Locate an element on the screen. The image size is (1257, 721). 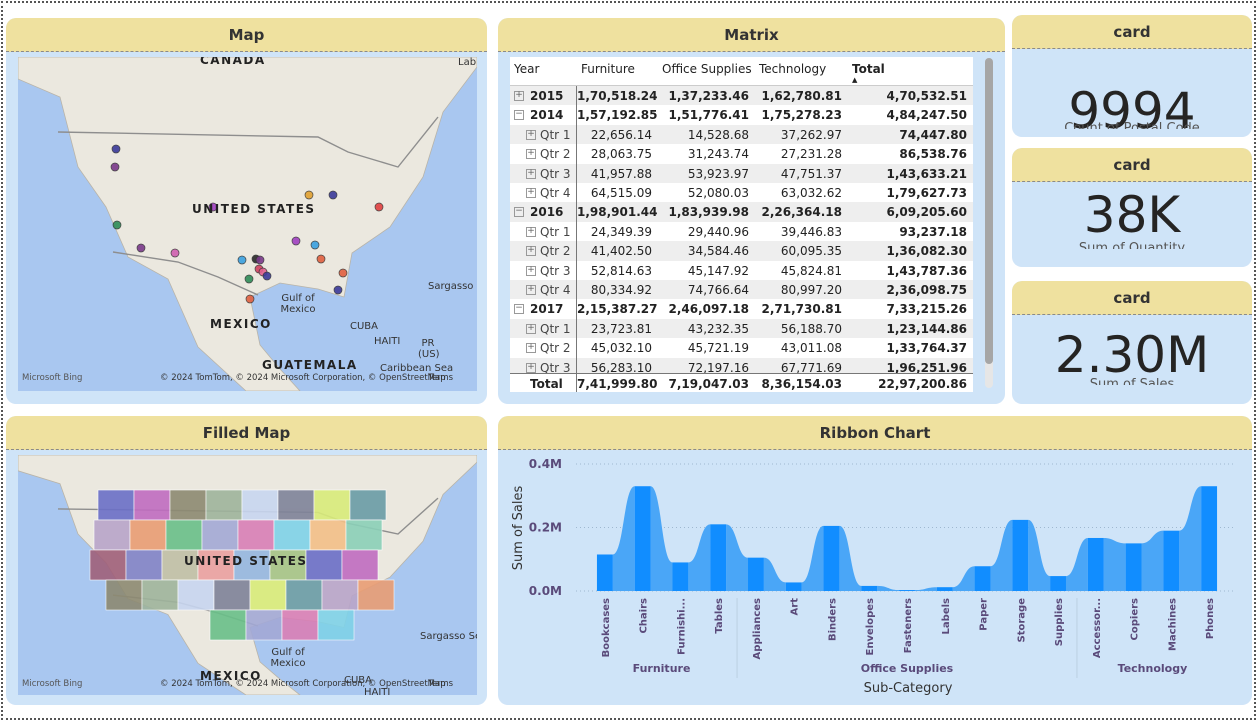
panel-title: Filled Map is located at coordinates (246, 433).